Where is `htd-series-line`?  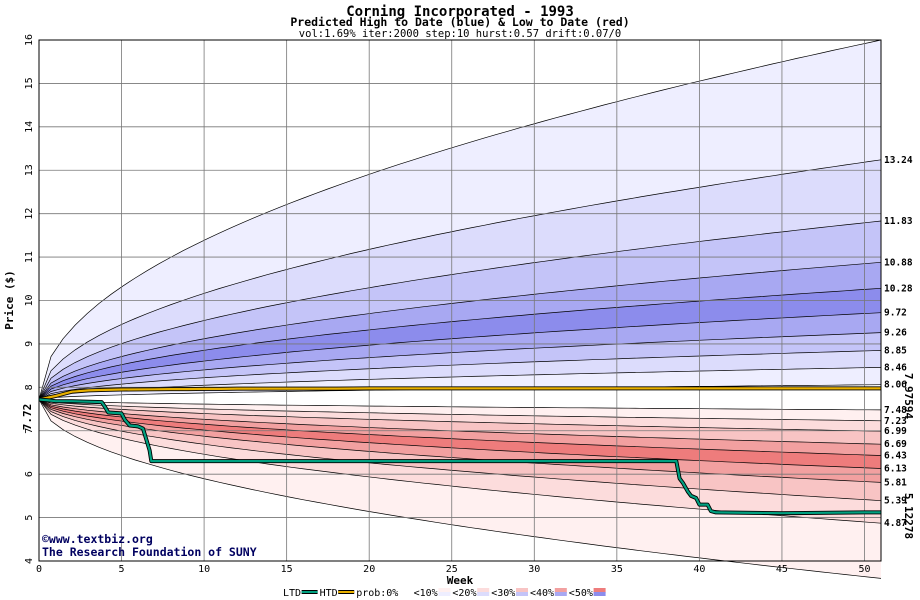 htd-series-line is located at coordinates (459, 394).